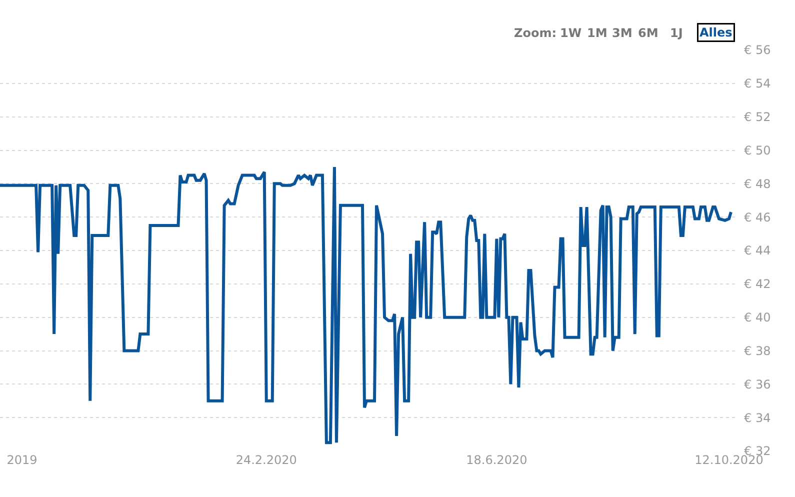  Describe the element at coordinates (757, 251) in the screenshot. I see `y-tick-label: € 44` at that location.